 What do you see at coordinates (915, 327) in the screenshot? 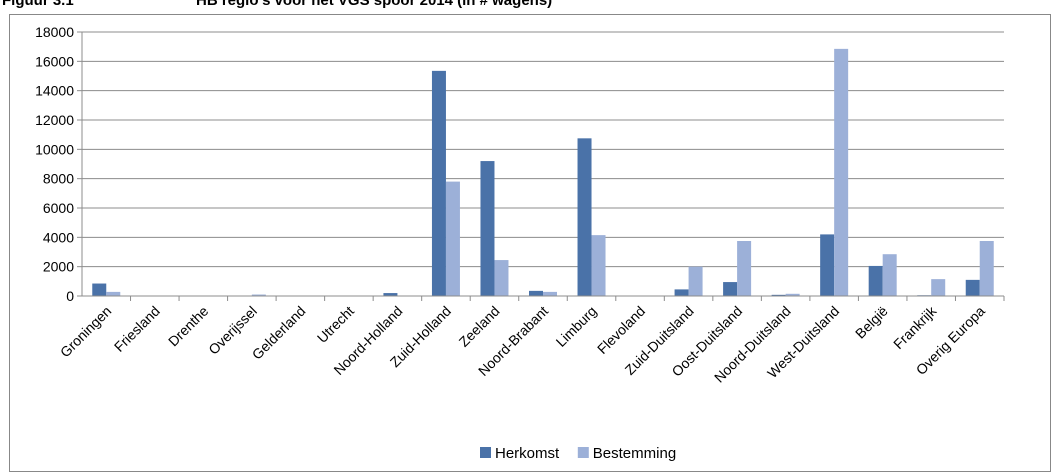
I see `x-tick-label: Frankrijk` at bounding box center [915, 327].